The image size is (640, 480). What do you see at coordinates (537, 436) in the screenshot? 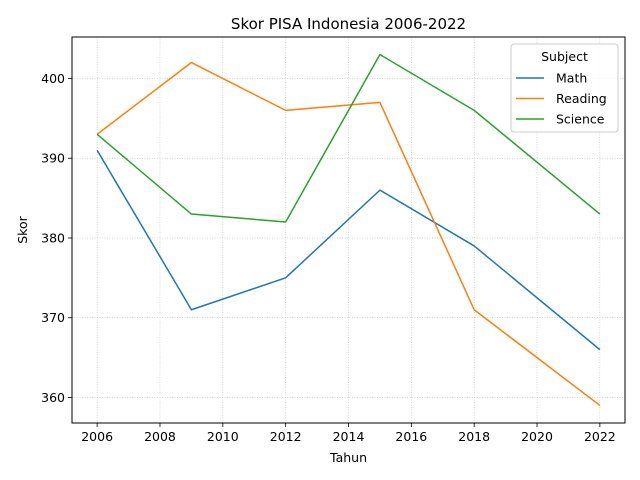
I see `x-tick-label: 2020` at bounding box center [537, 436].